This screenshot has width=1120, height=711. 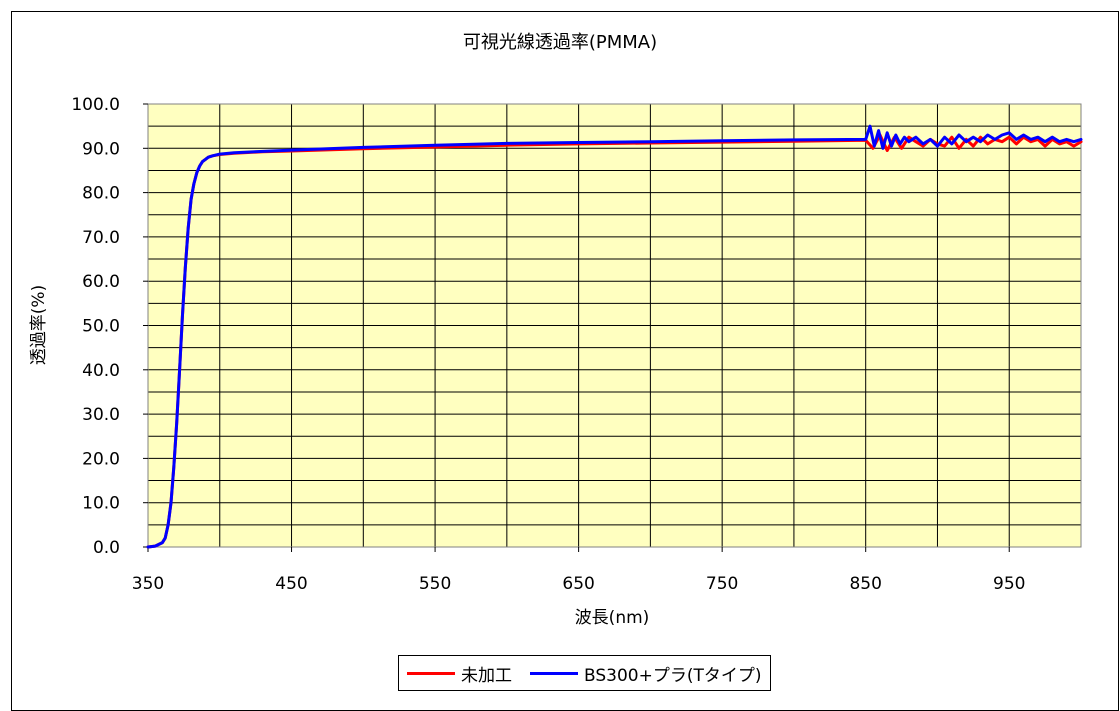 I want to click on y-tick-label: 20.0, so click(x=101, y=459).